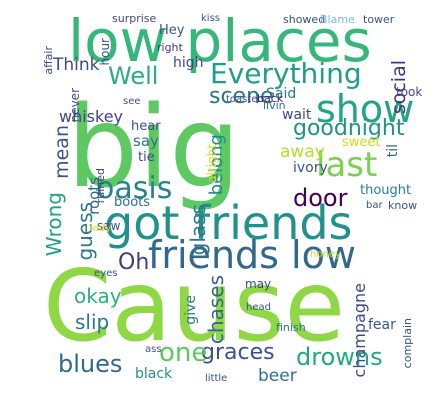 The width and height of the screenshot is (439, 418). What do you see at coordinates (402, 205) in the screenshot?
I see `word-know: know` at bounding box center [402, 205].